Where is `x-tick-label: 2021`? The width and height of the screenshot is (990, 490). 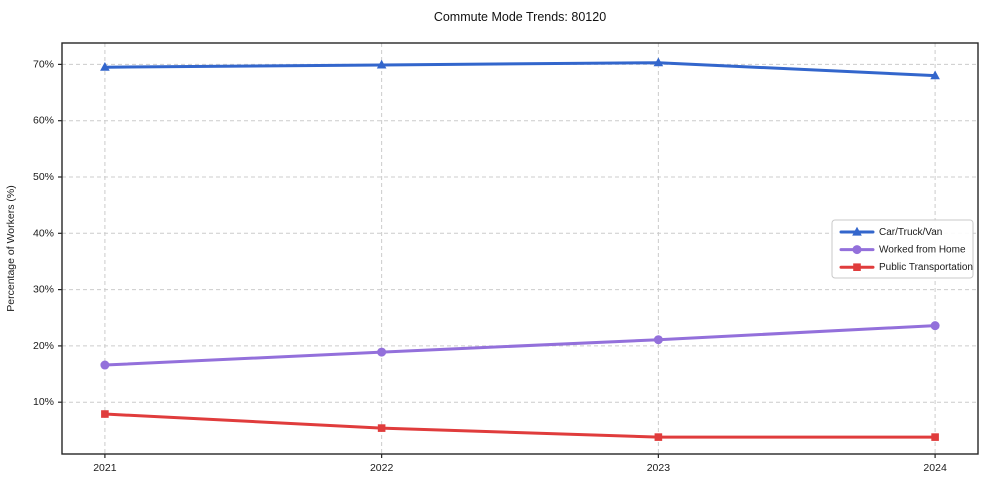 x-tick-label: 2021 is located at coordinates (105, 468).